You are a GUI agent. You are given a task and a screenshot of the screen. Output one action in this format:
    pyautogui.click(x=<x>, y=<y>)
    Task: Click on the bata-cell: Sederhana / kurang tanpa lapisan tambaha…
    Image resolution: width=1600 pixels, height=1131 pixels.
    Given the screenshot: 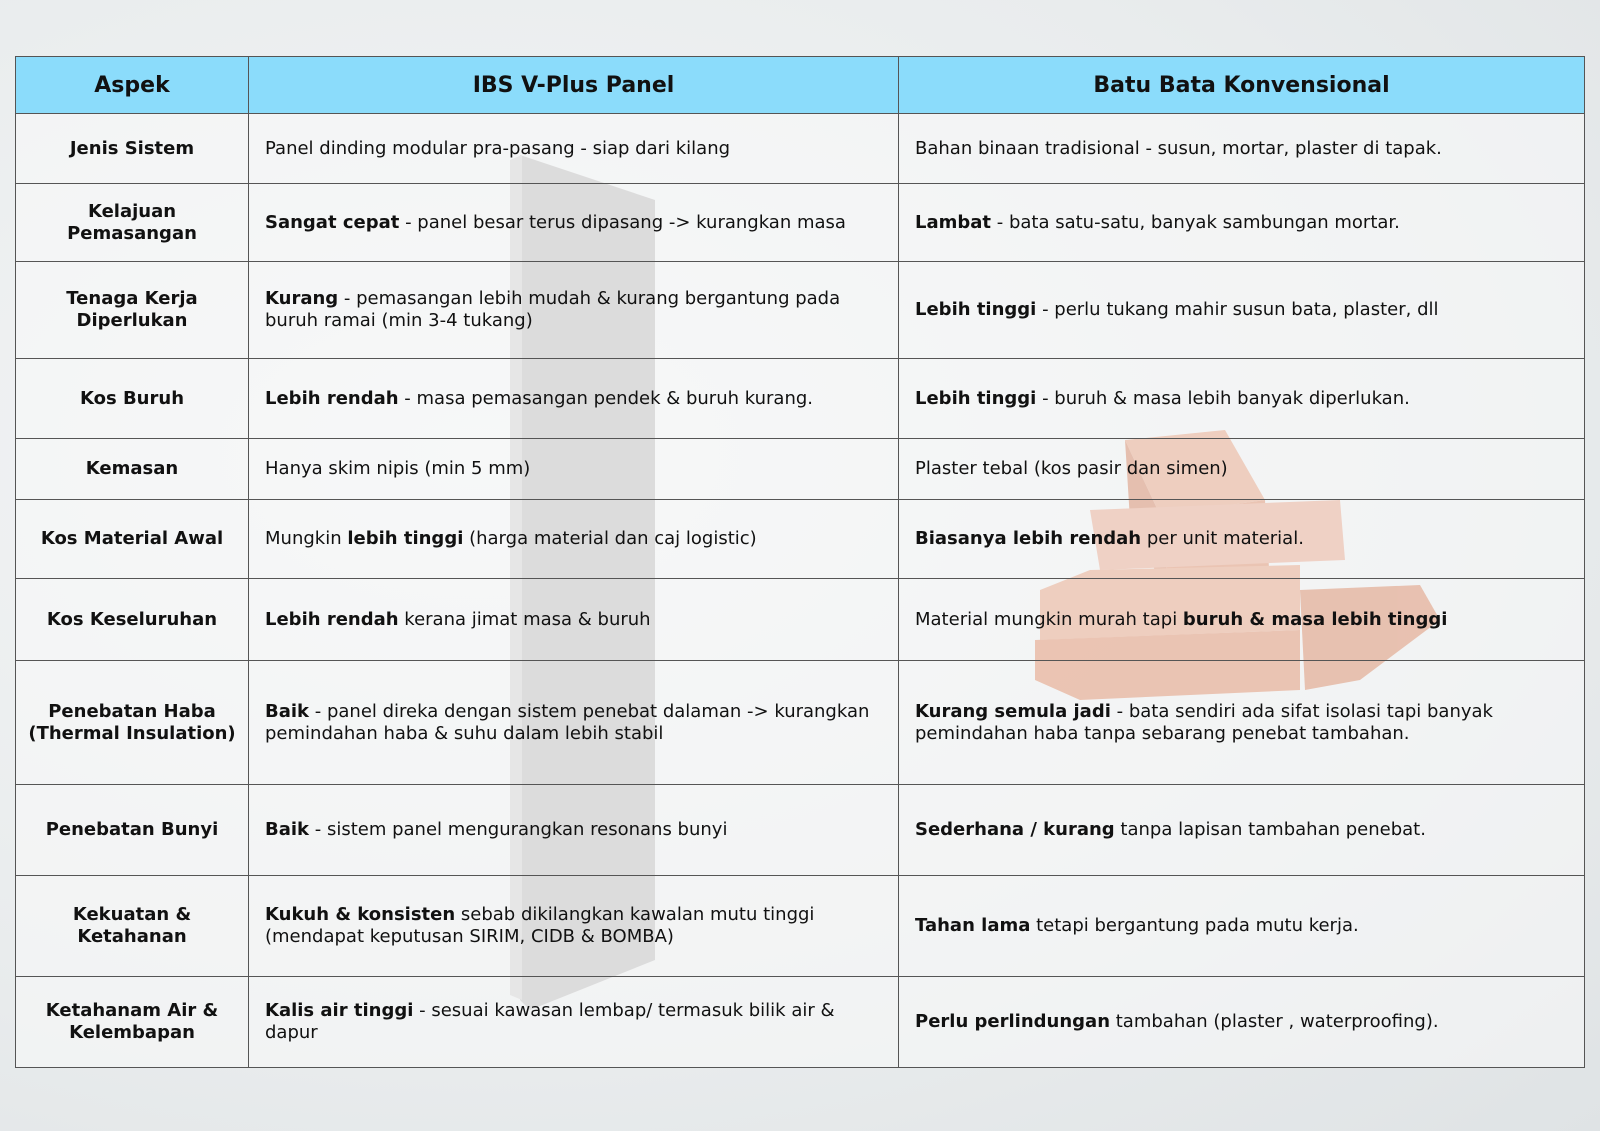 What is the action you would take?
    pyautogui.click(x=1241, y=830)
    